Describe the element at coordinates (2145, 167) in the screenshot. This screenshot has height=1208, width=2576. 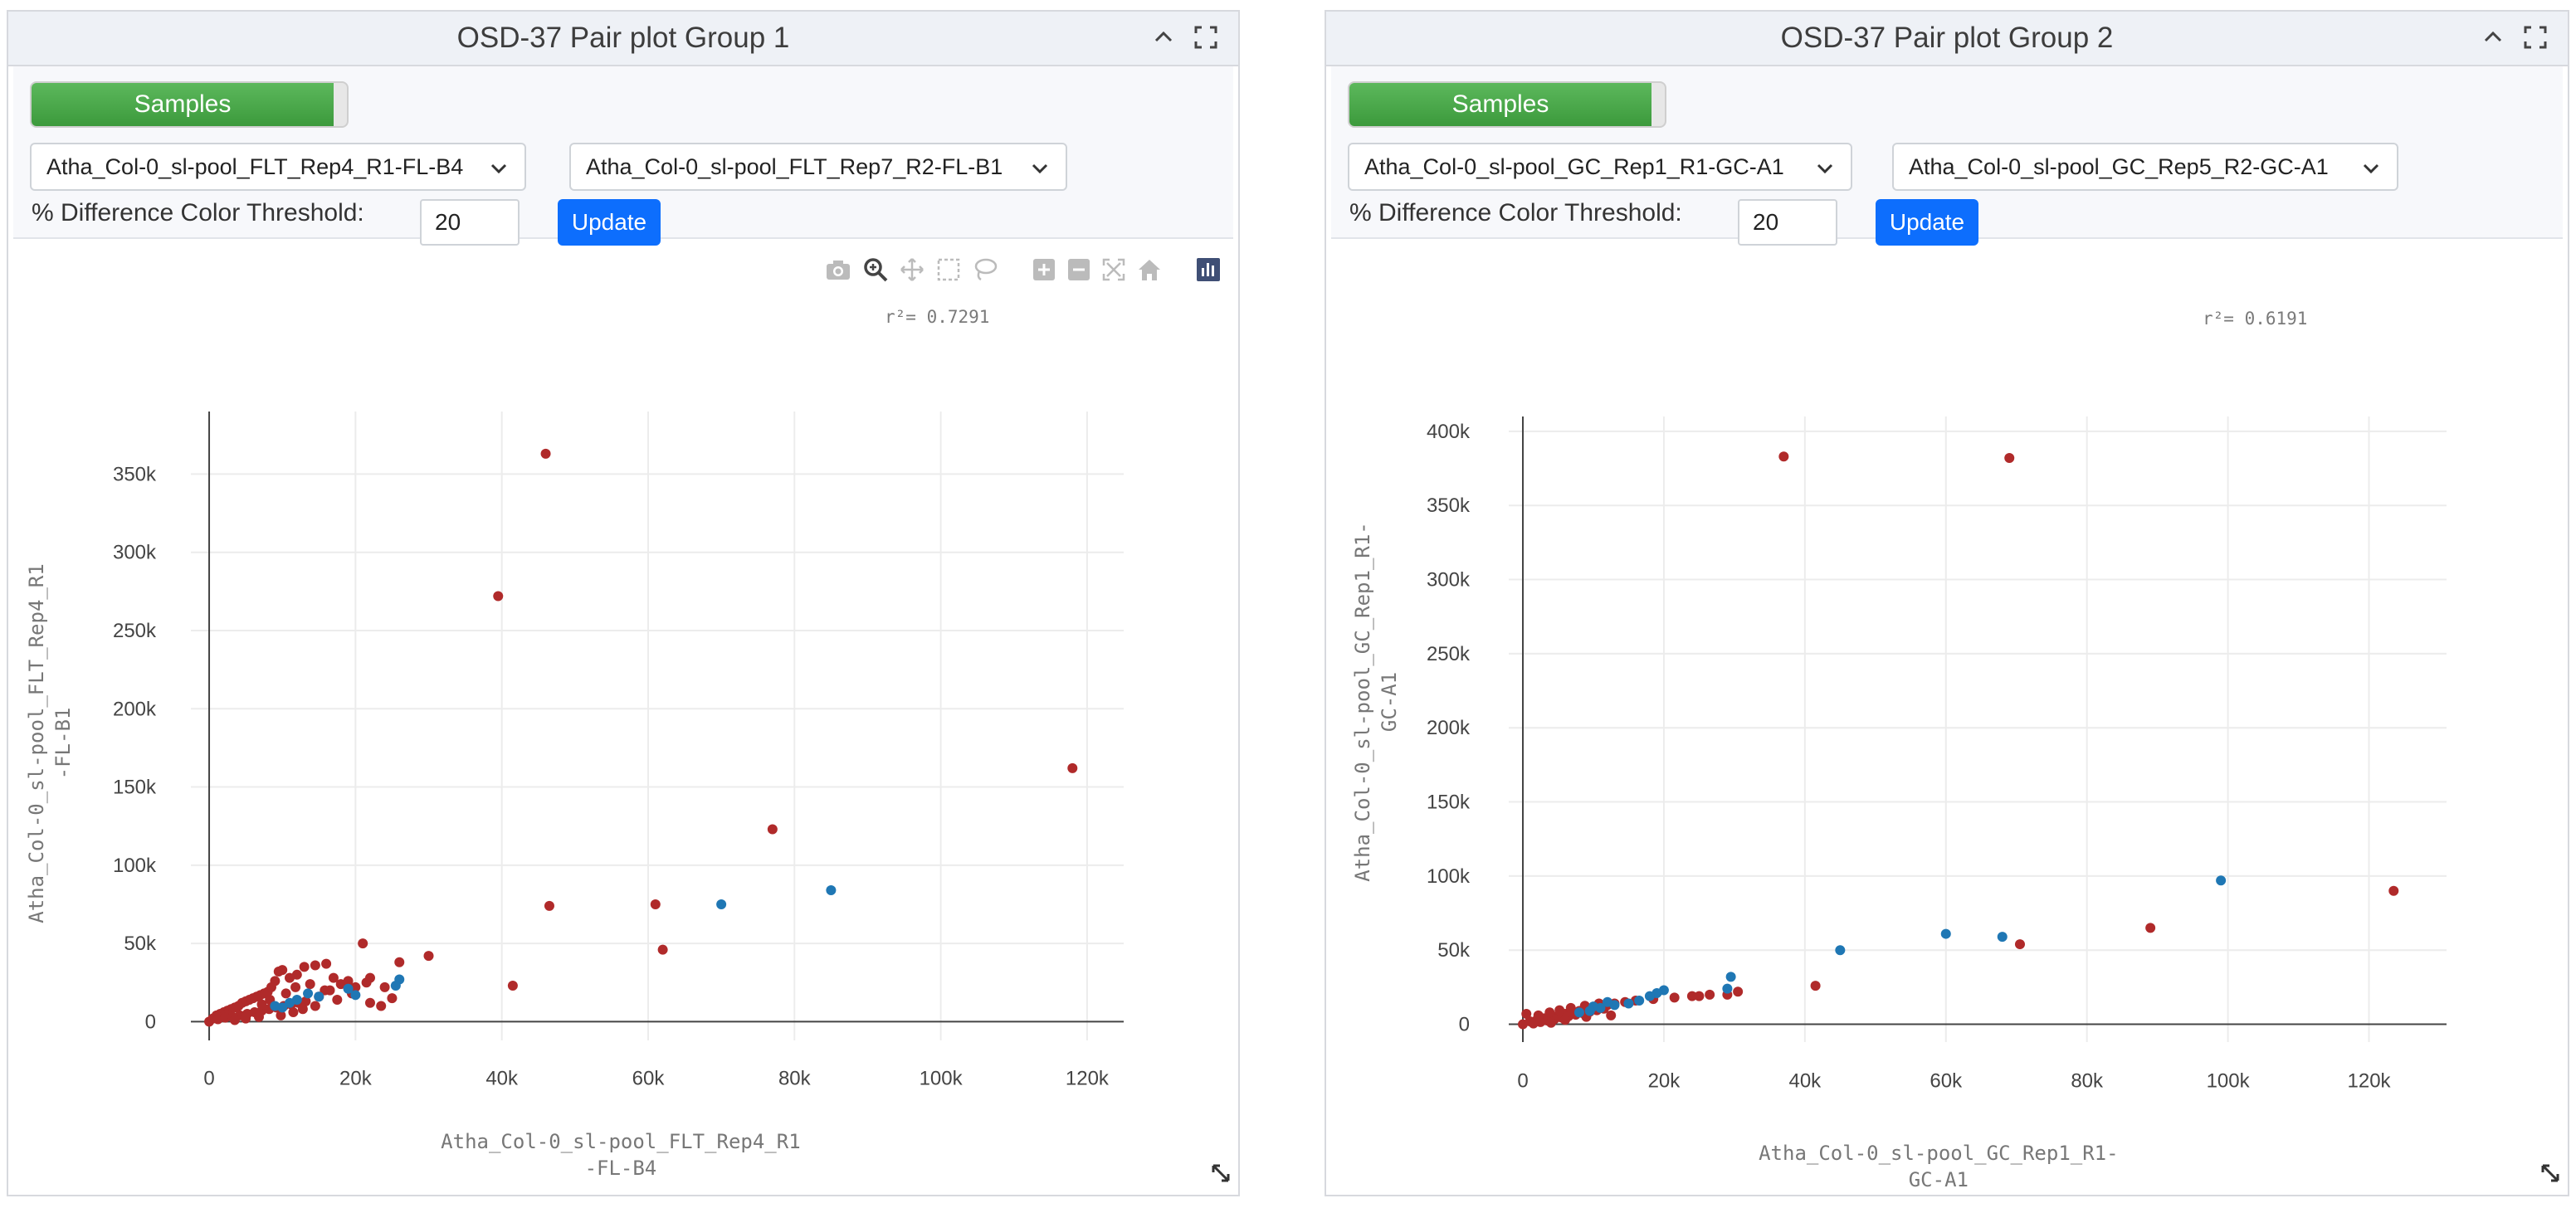
I see `sample-select-2: Atha_Col-0_sl-pool_GC_Rep5_R2-GC-A1` at that location.